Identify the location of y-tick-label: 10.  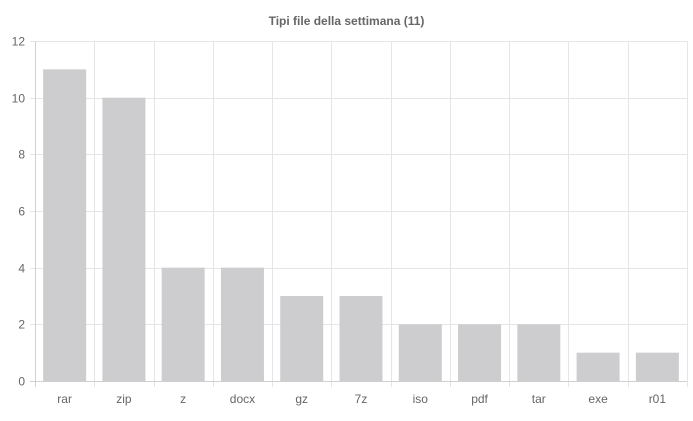
(19, 99).